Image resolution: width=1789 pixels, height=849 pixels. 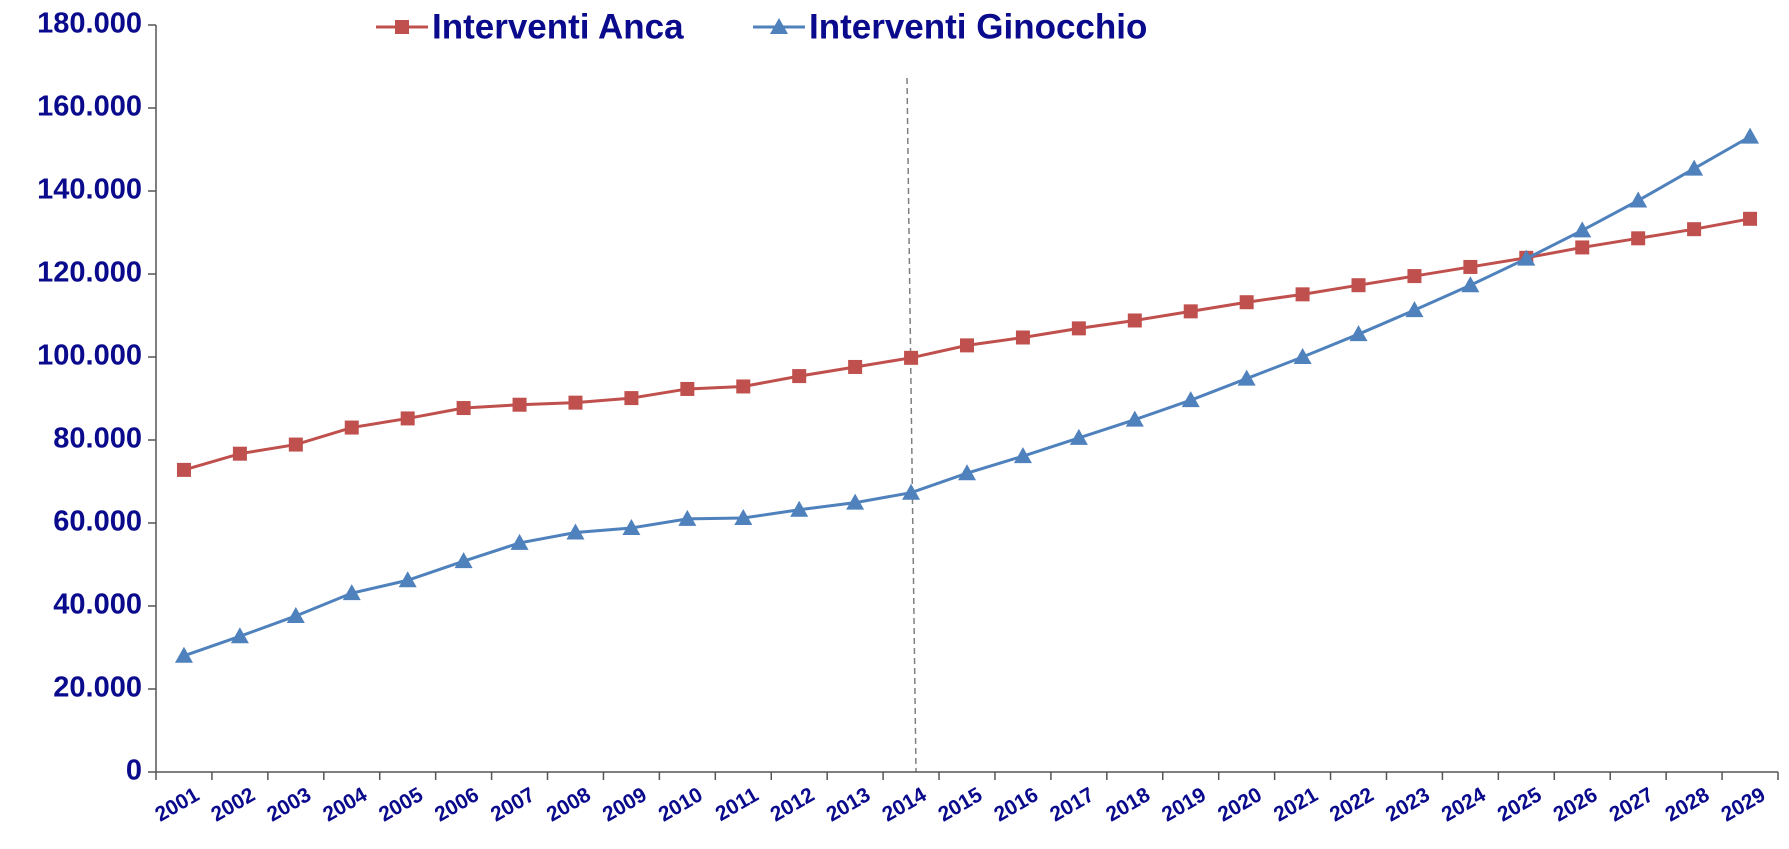 I want to click on y-tick-label: 180.000, so click(x=89, y=24).